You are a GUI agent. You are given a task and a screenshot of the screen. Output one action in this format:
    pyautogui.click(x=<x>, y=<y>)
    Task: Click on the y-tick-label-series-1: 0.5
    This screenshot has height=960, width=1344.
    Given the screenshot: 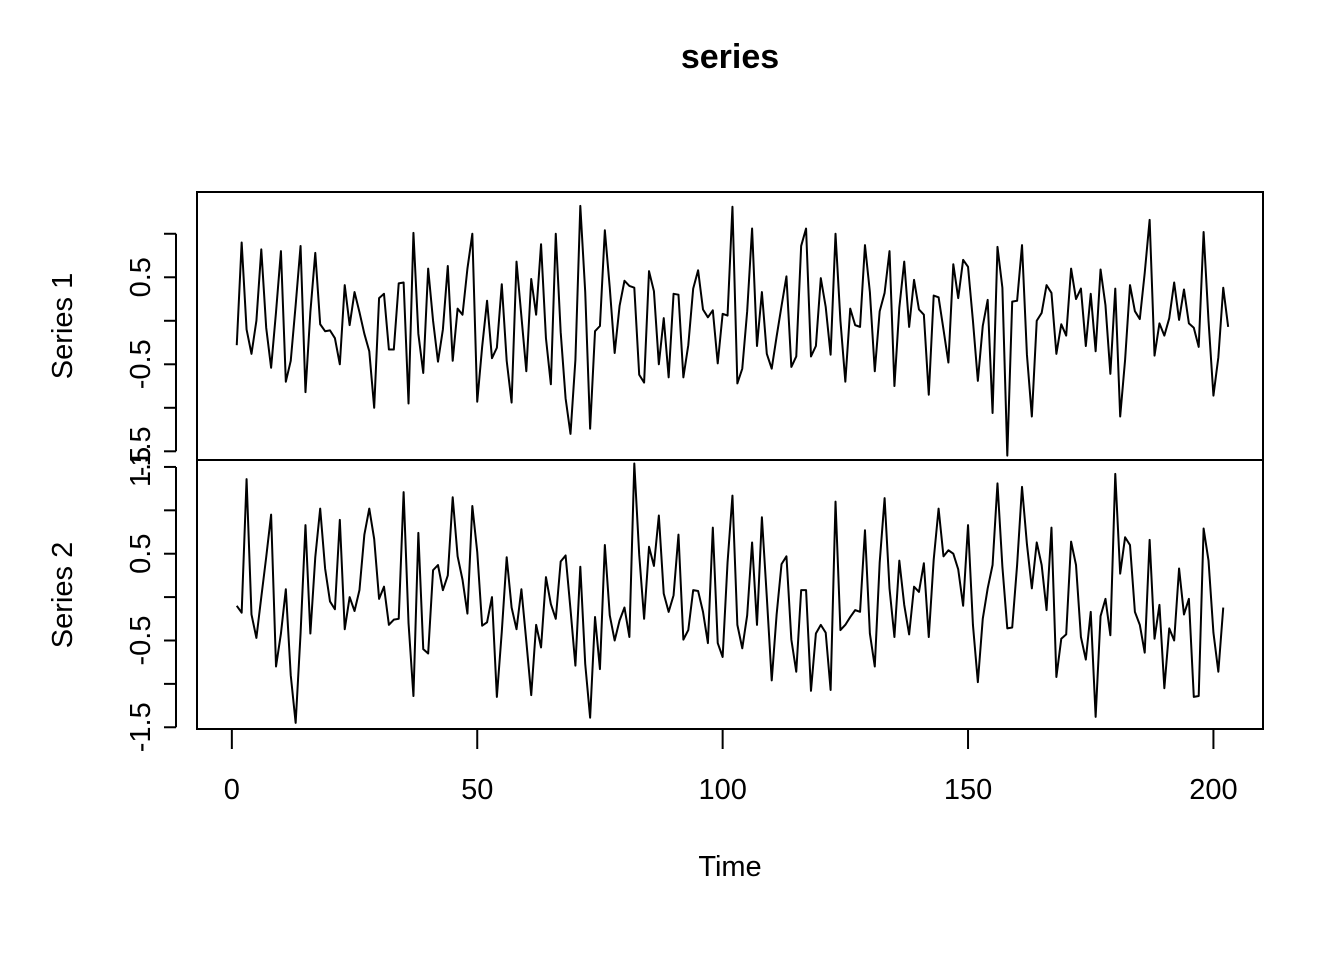 What is the action you would take?
    pyautogui.click(x=141, y=277)
    